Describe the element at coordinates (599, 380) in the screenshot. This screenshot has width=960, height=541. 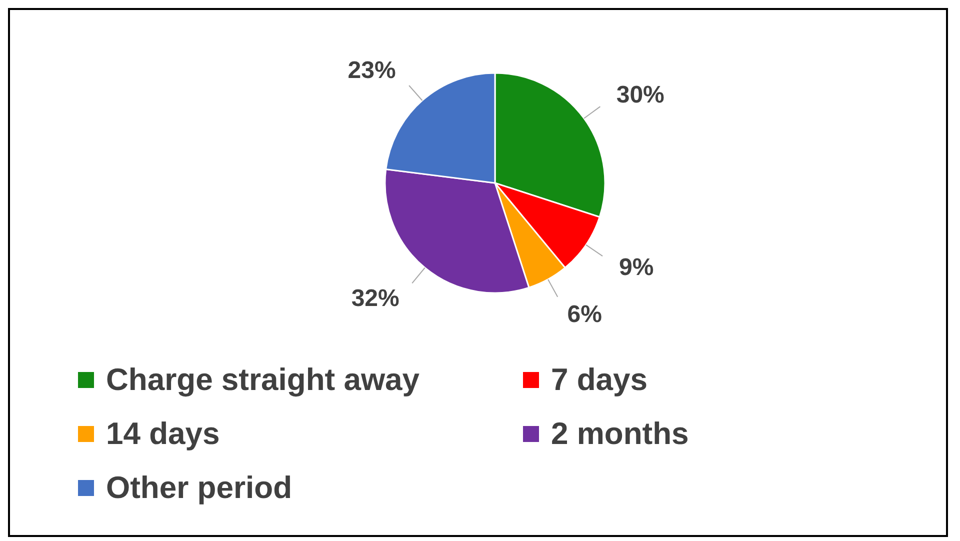
I see `legend-label: 7 days` at that location.